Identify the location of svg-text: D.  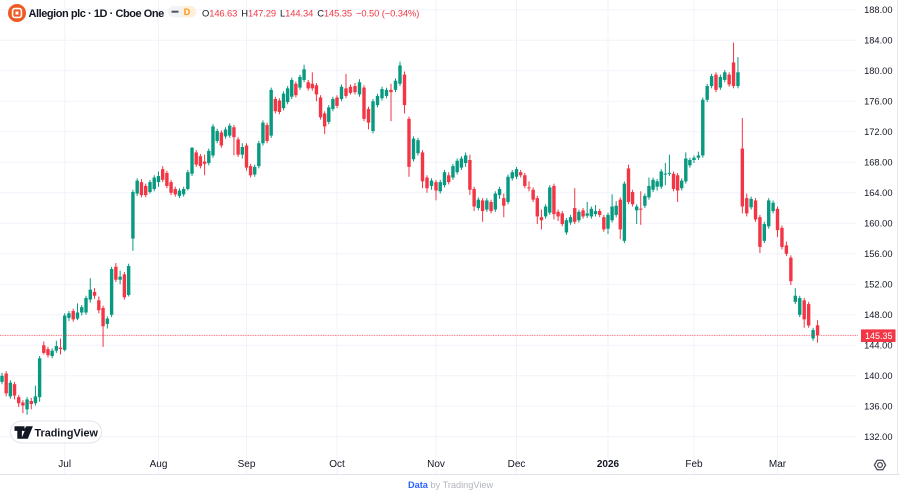
(187, 12).